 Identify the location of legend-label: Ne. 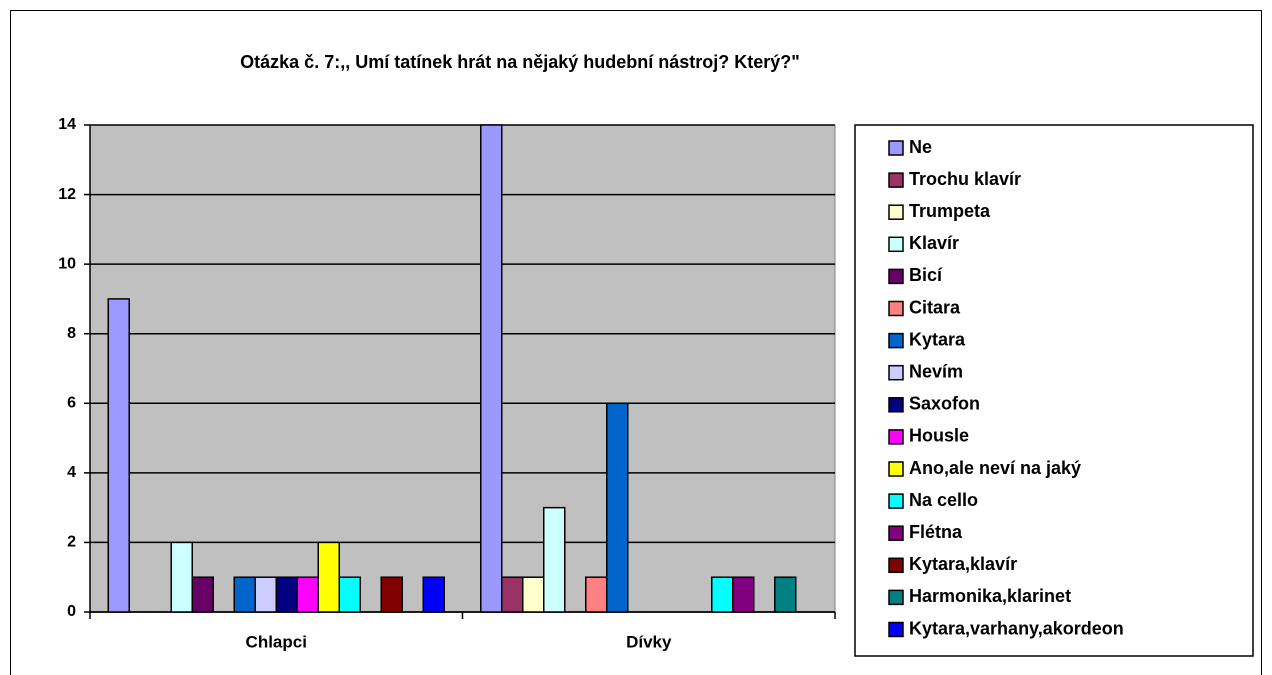
(920, 147).